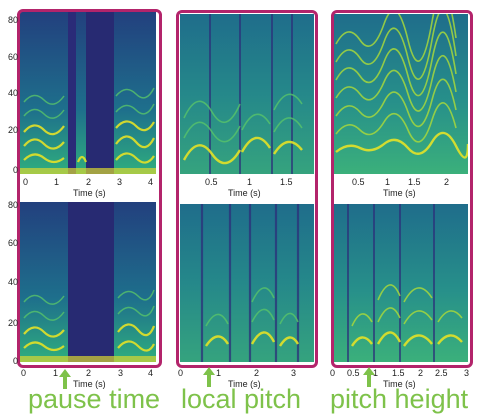 Image resolution: width=480 pixels, height=416 pixels. What do you see at coordinates (88, 282) in the screenshot?
I see `spectrogram-bottom-left` at bounding box center [88, 282].